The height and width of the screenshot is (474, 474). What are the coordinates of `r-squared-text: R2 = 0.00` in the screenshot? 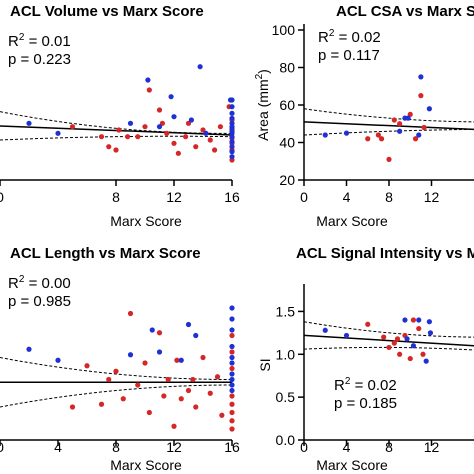 It's located at (39, 283).